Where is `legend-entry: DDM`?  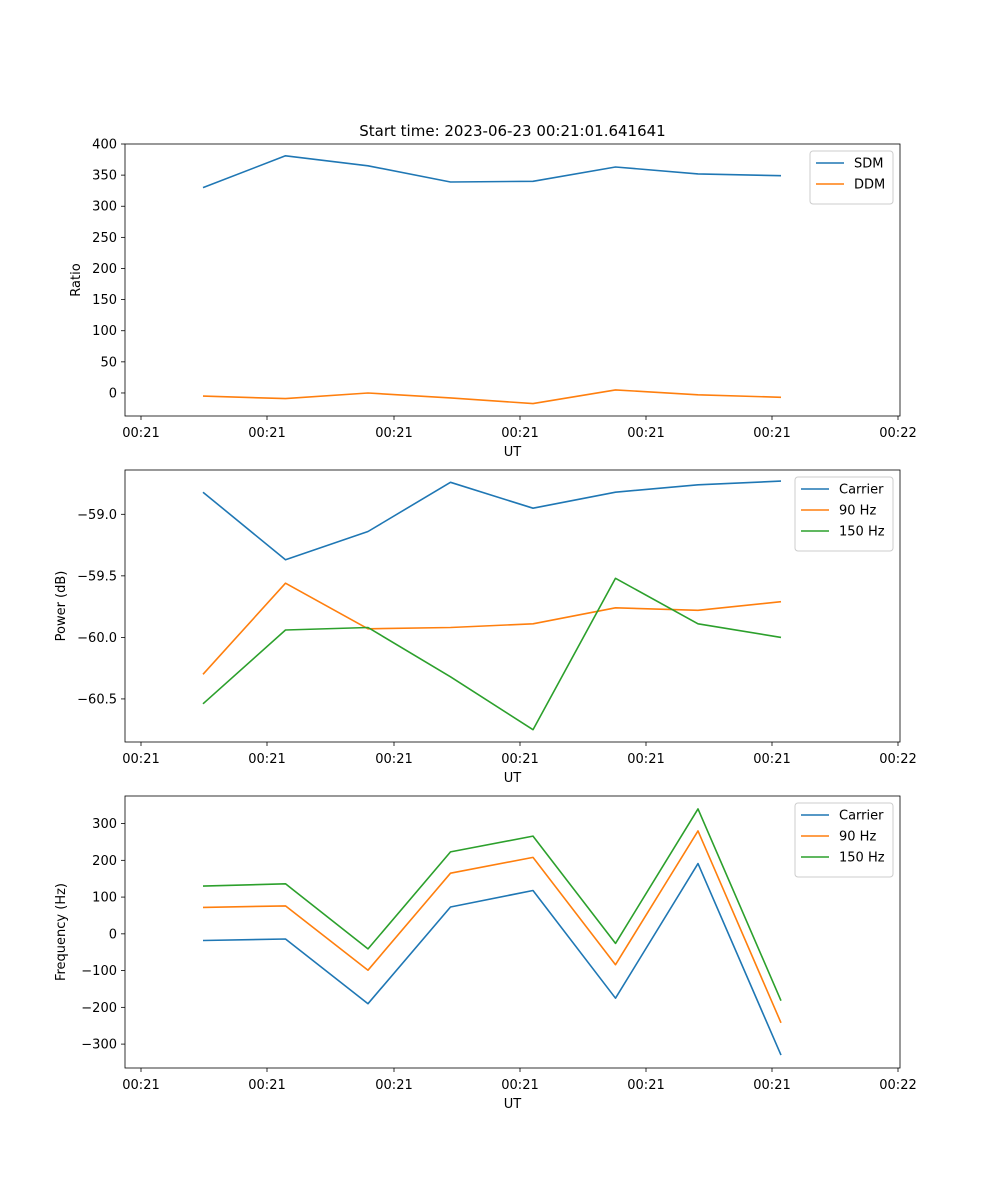 legend-entry: DDM is located at coordinates (869, 185).